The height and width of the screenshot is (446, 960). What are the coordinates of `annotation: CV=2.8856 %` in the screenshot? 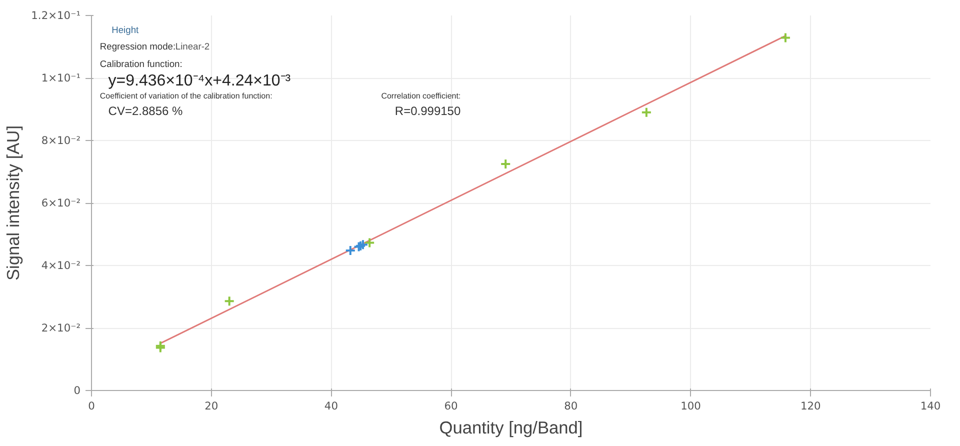 It's located at (145, 111).